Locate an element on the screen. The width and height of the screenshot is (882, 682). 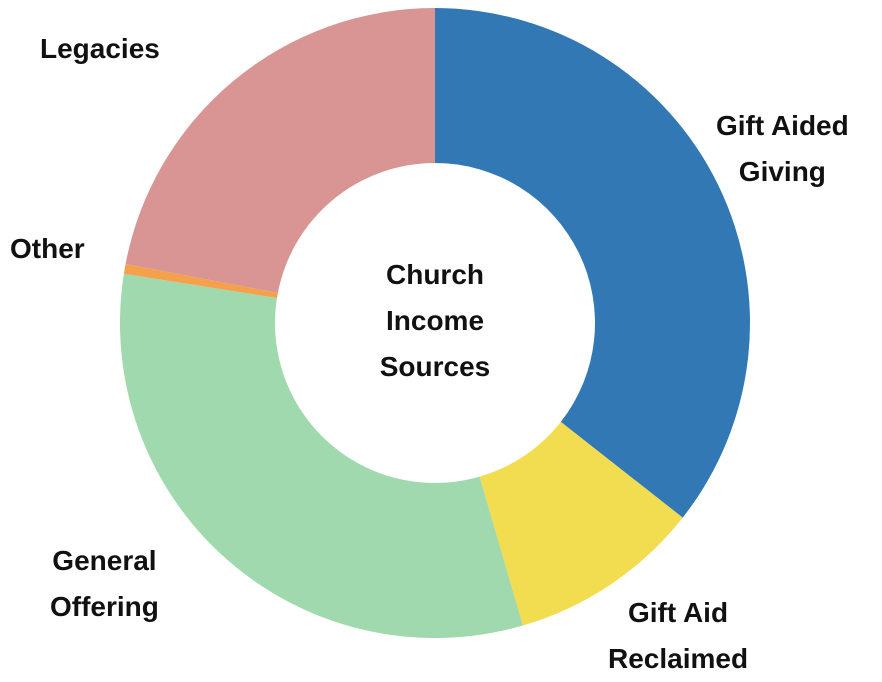
donut-slice-legacies is located at coordinates (280, 151).